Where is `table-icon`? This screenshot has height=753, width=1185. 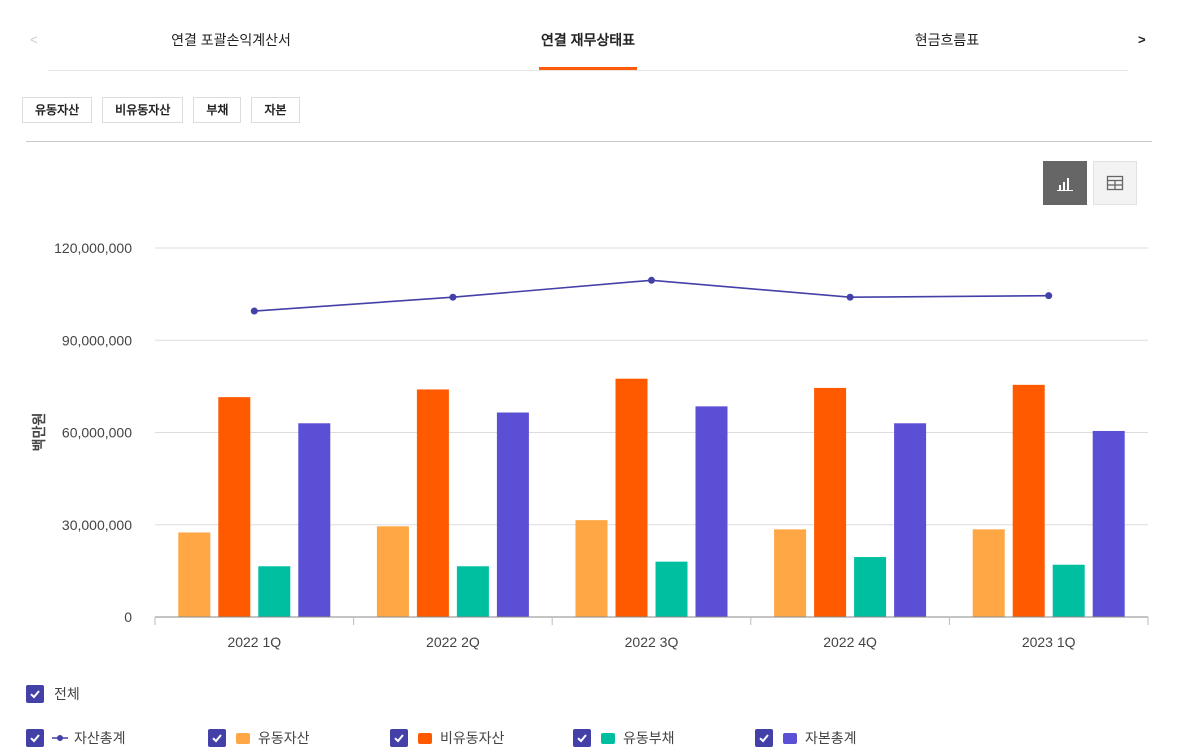
table-icon is located at coordinates (1115, 183).